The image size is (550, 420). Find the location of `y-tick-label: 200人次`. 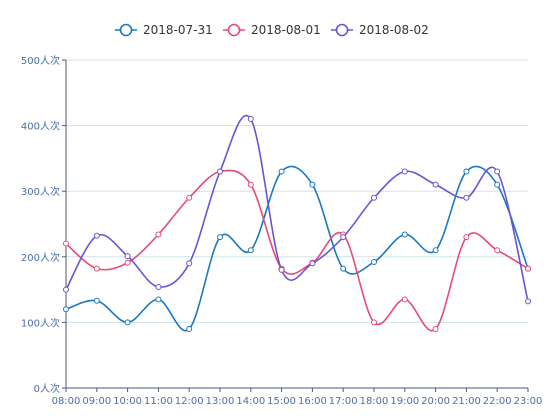

y-tick-label: 200人次 is located at coordinates (40, 257).